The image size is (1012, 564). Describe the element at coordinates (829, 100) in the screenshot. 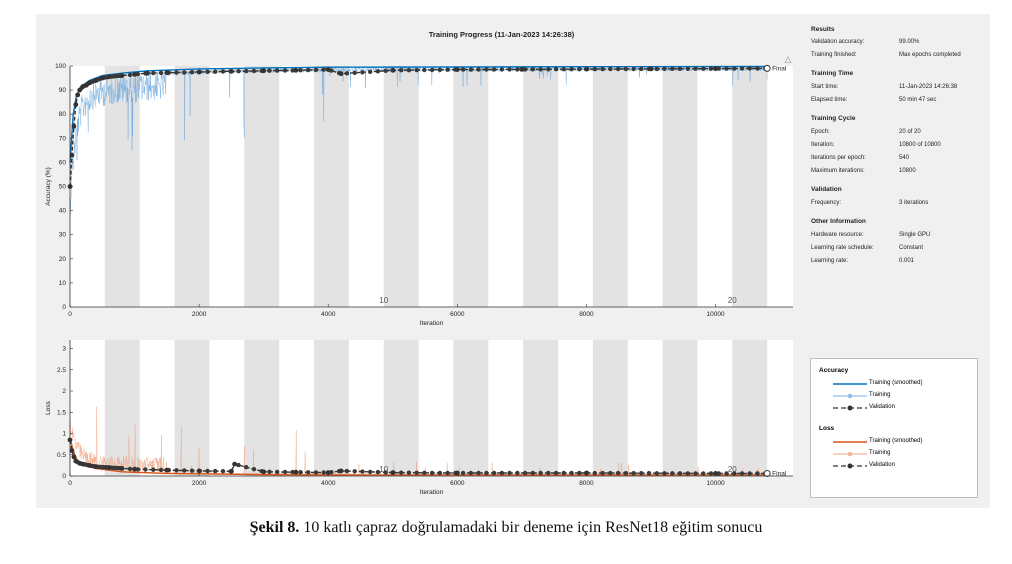

I see `elapsed-time-label: Elapsed time:` at that location.